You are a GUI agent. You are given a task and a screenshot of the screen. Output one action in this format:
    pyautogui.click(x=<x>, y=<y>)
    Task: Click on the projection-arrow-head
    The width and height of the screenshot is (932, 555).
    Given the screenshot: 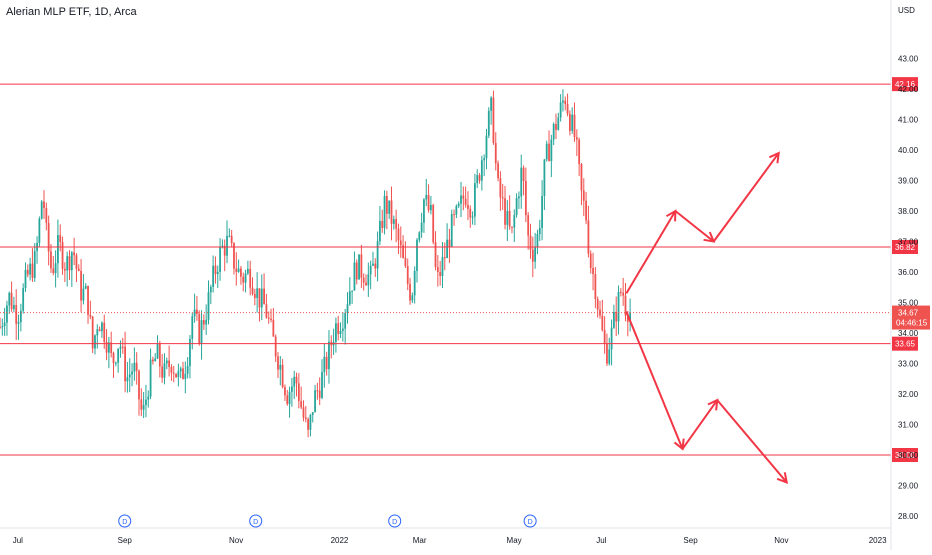 What is the action you would take?
    pyautogui.click(x=782, y=478)
    